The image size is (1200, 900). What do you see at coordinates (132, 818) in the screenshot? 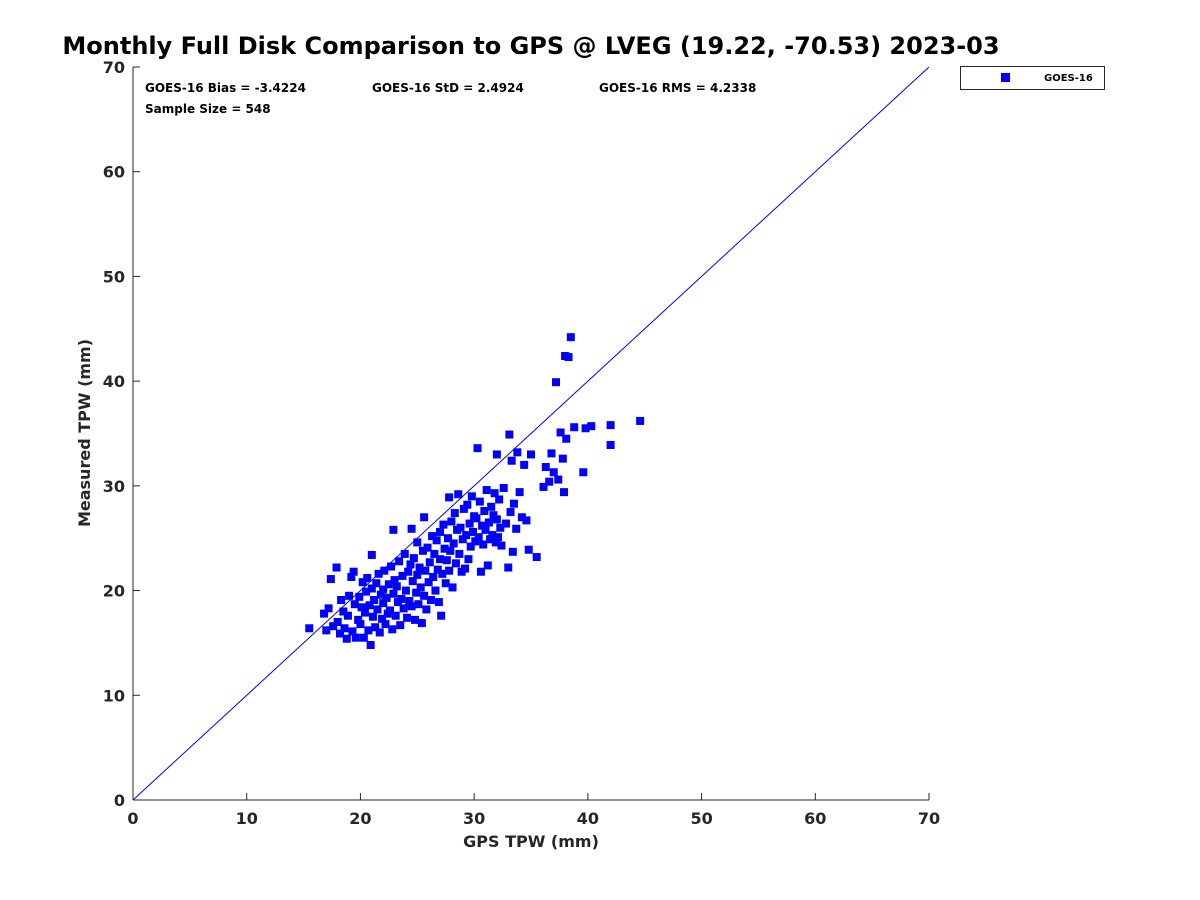
I see `x-tick-label: 0` at bounding box center [132, 818].